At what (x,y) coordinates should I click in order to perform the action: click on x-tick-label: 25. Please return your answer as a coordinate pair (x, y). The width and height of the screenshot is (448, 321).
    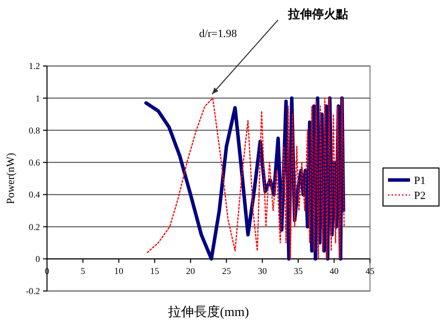
    Looking at the image, I should click on (227, 271).